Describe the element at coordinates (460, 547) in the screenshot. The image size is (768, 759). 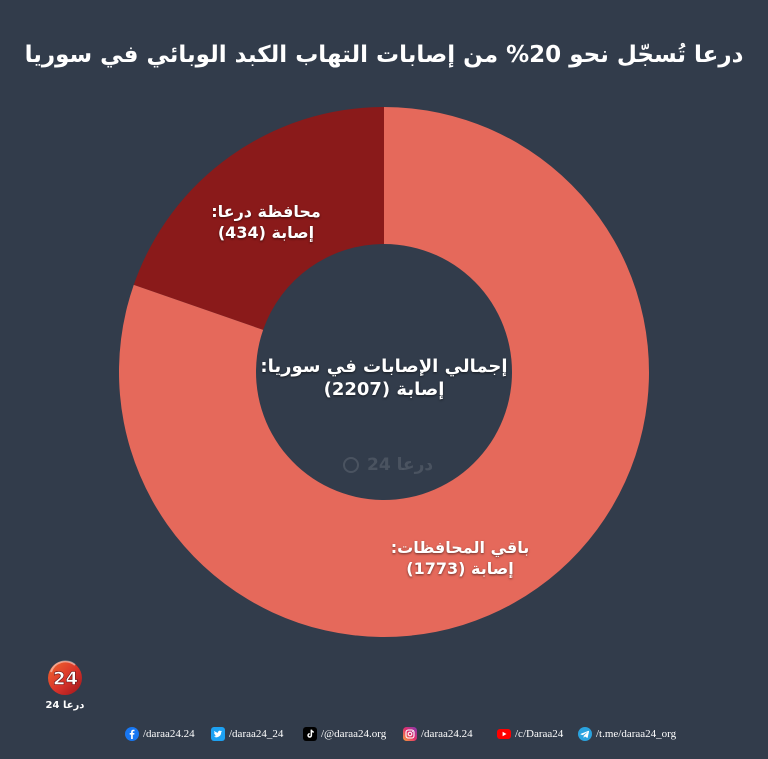
I see `other-provinces-category-label: باقي المحافظات:` at that location.